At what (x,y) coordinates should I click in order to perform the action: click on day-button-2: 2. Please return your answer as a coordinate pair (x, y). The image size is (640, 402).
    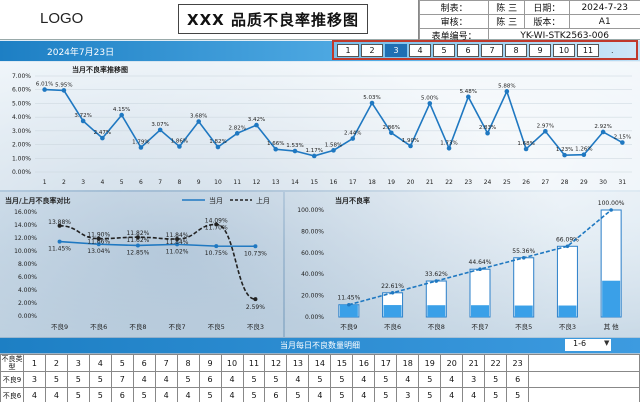
    Looking at the image, I should click on (372, 50).